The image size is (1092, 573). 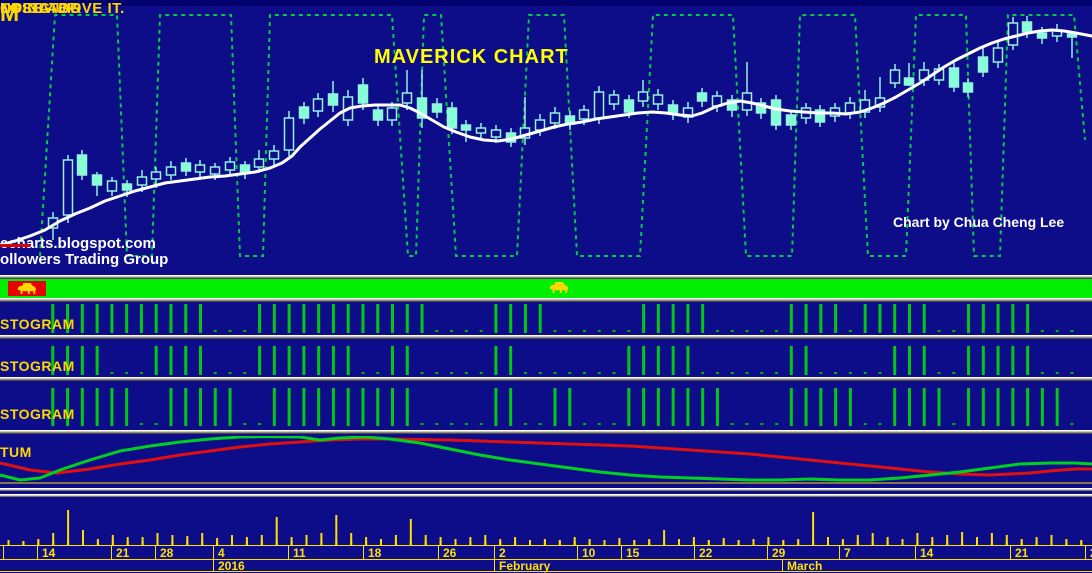 I want to click on month-axis-row: 2016 February March, so click(x=546, y=566).